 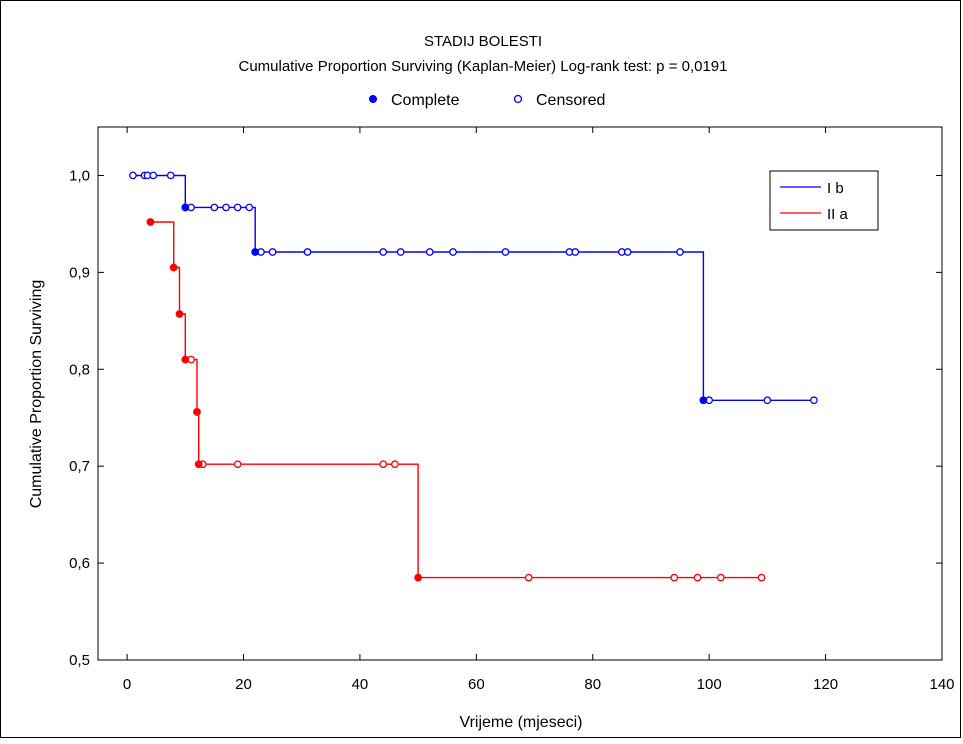 What do you see at coordinates (518, 99) in the screenshot?
I see `censored-marker-icon` at bounding box center [518, 99].